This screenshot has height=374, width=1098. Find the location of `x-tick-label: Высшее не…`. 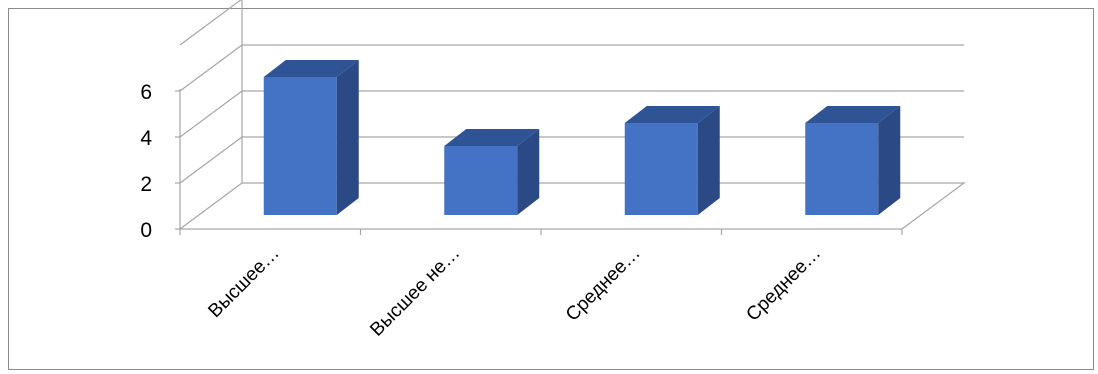

x-tick-label: Высшее не… is located at coordinates (415, 292).